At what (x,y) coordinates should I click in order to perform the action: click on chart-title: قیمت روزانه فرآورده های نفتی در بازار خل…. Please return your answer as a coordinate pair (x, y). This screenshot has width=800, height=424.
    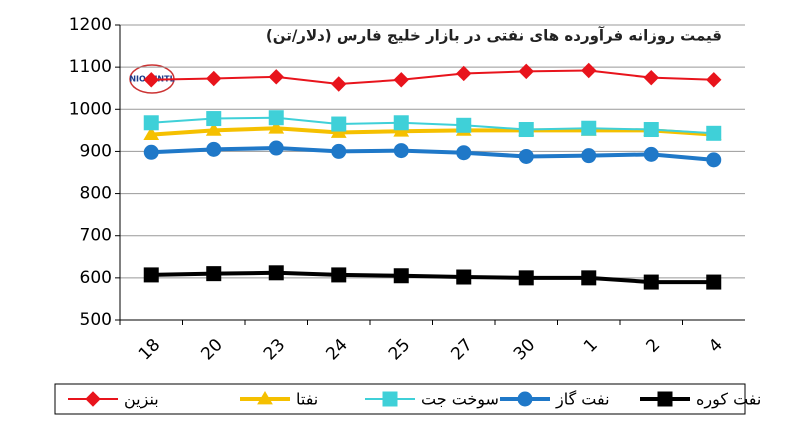
    Looking at the image, I should click on (494, 36).